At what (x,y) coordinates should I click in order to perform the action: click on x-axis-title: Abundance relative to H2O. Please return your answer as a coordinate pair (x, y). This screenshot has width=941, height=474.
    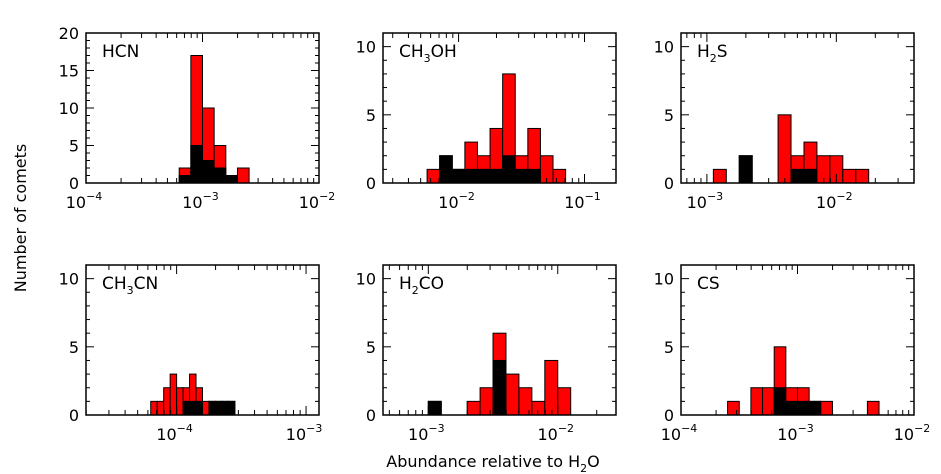
    Looking at the image, I should click on (492, 463).